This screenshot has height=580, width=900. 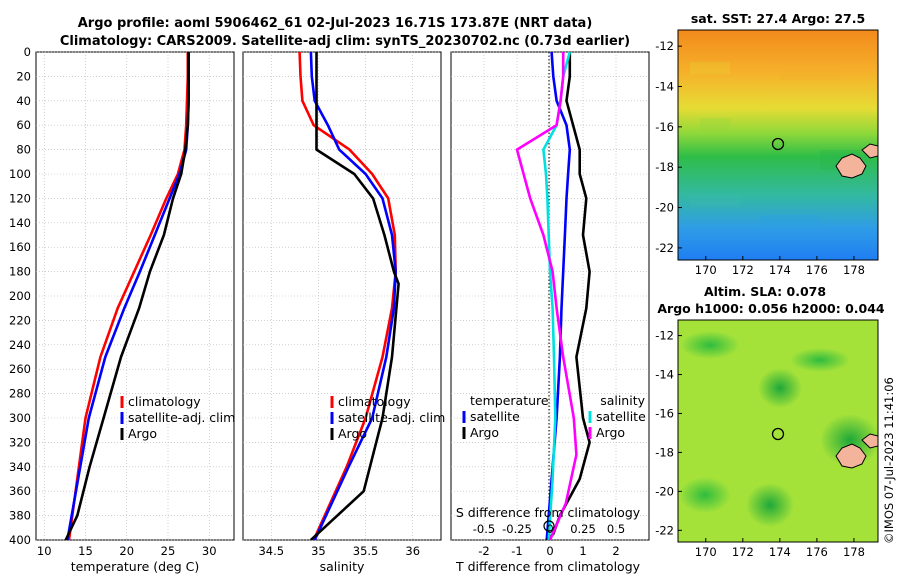 I want to click on series-line-salinity-argo, so click(x=546, y=296).